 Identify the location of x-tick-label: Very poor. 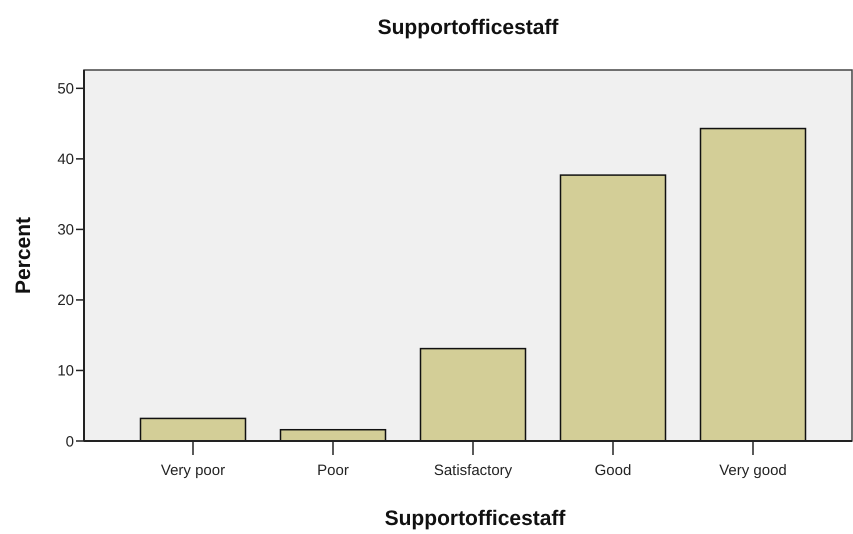
(193, 470).